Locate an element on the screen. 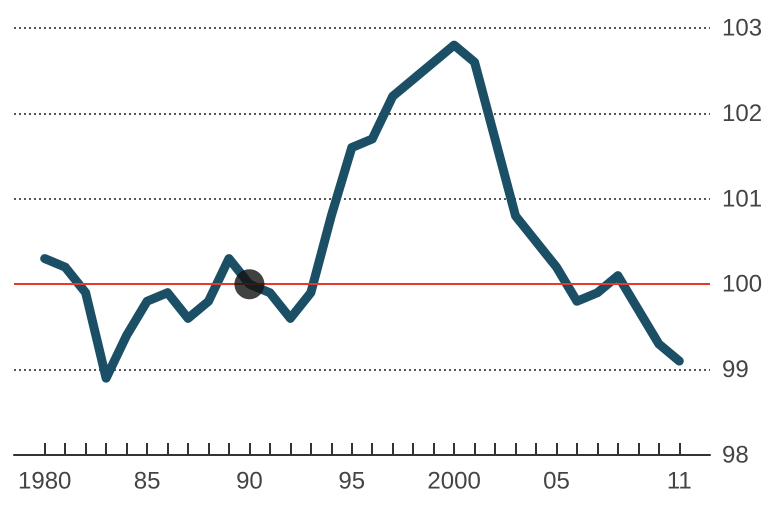 Image resolution: width=784 pixels, height=511 pixels. y-tick-label: 100 is located at coordinates (742, 284).